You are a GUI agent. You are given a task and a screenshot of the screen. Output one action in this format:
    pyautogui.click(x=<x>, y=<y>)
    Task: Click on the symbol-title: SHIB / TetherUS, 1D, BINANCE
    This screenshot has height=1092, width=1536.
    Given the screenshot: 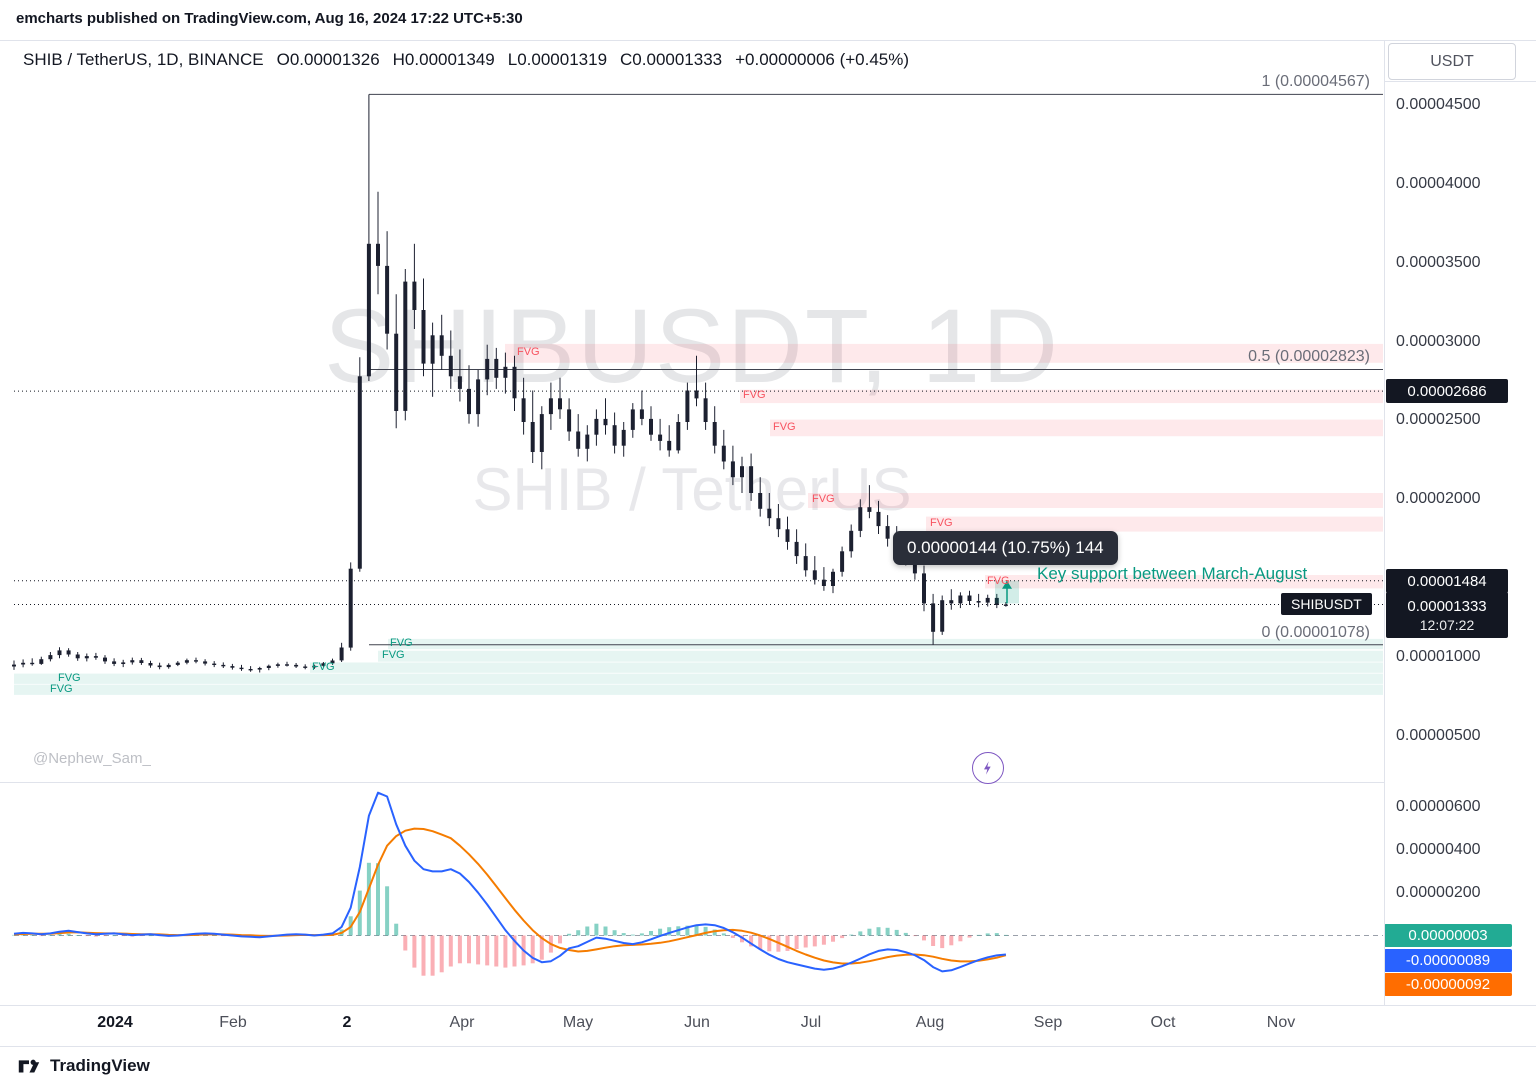 What is the action you would take?
    pyautogui.click(x=143, y=59)
    